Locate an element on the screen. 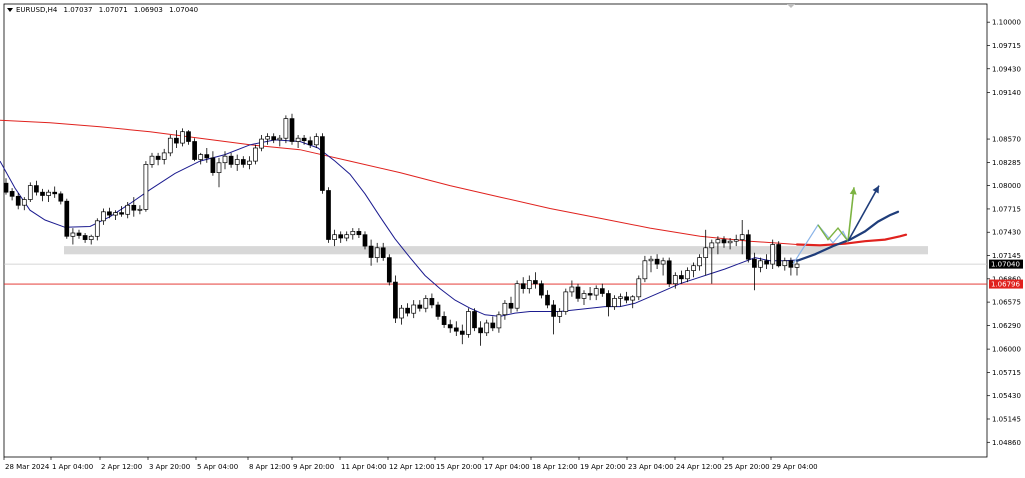  price-tick-label: 1.07145 is located at coordinates (1006, 256).